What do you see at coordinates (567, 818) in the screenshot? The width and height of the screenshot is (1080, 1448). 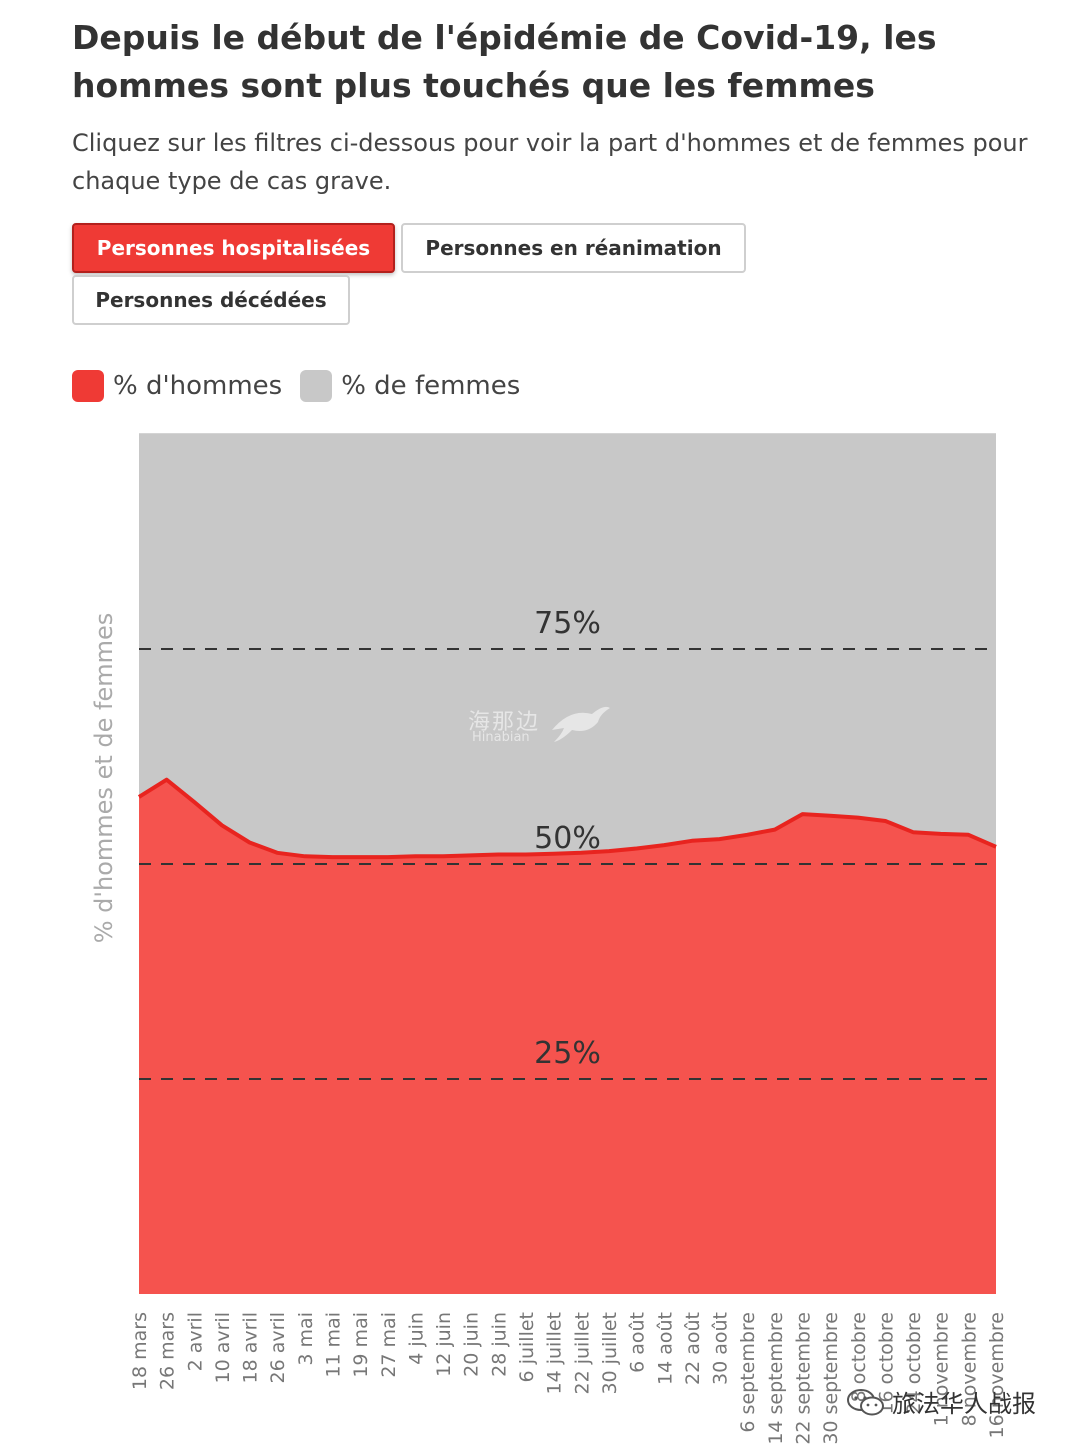 I see `series-line-men` at bounding box center [567, 818].